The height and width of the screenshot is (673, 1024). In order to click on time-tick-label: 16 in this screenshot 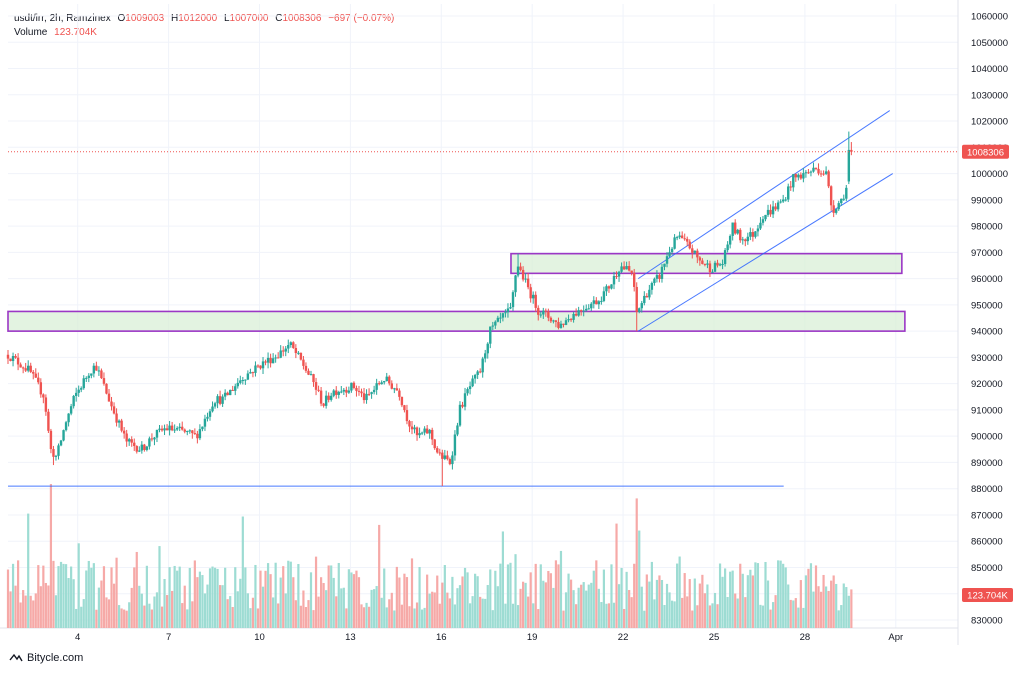, I will do `click(441, 637)`.